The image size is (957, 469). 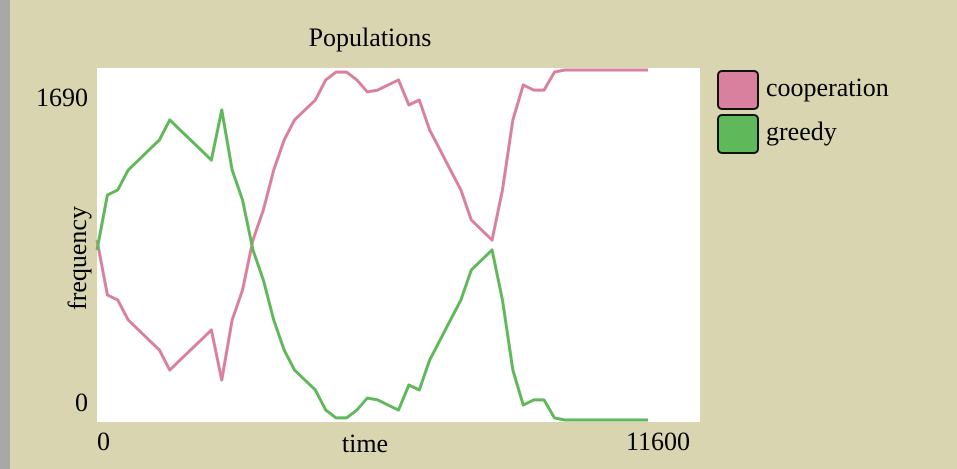 I want to click on left-edge, so click(x=5, y=234).